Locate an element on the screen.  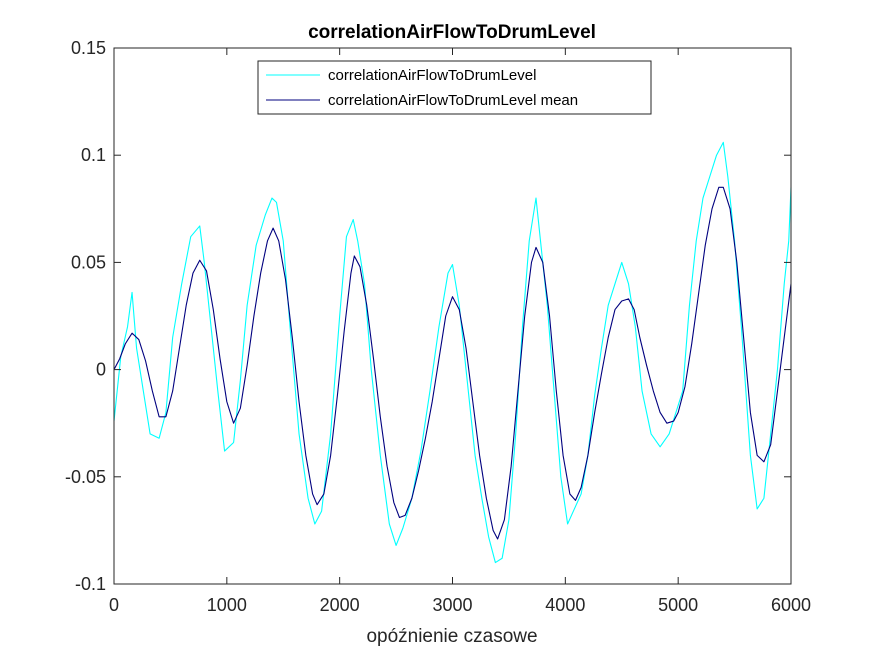
y-tick-label: 0.1 is located at coordinates (93, 155).